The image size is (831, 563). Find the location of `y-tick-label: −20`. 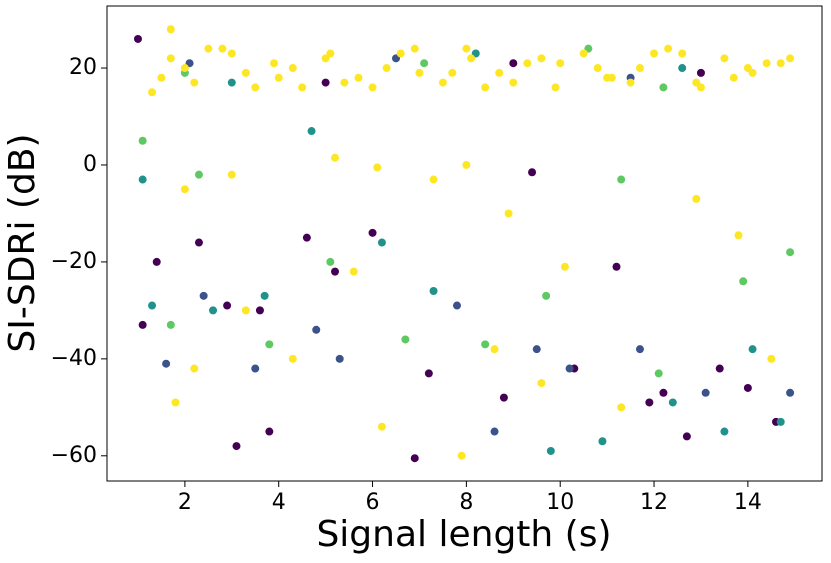

y-tick-label: −20 is located at coordinates (74, 261).